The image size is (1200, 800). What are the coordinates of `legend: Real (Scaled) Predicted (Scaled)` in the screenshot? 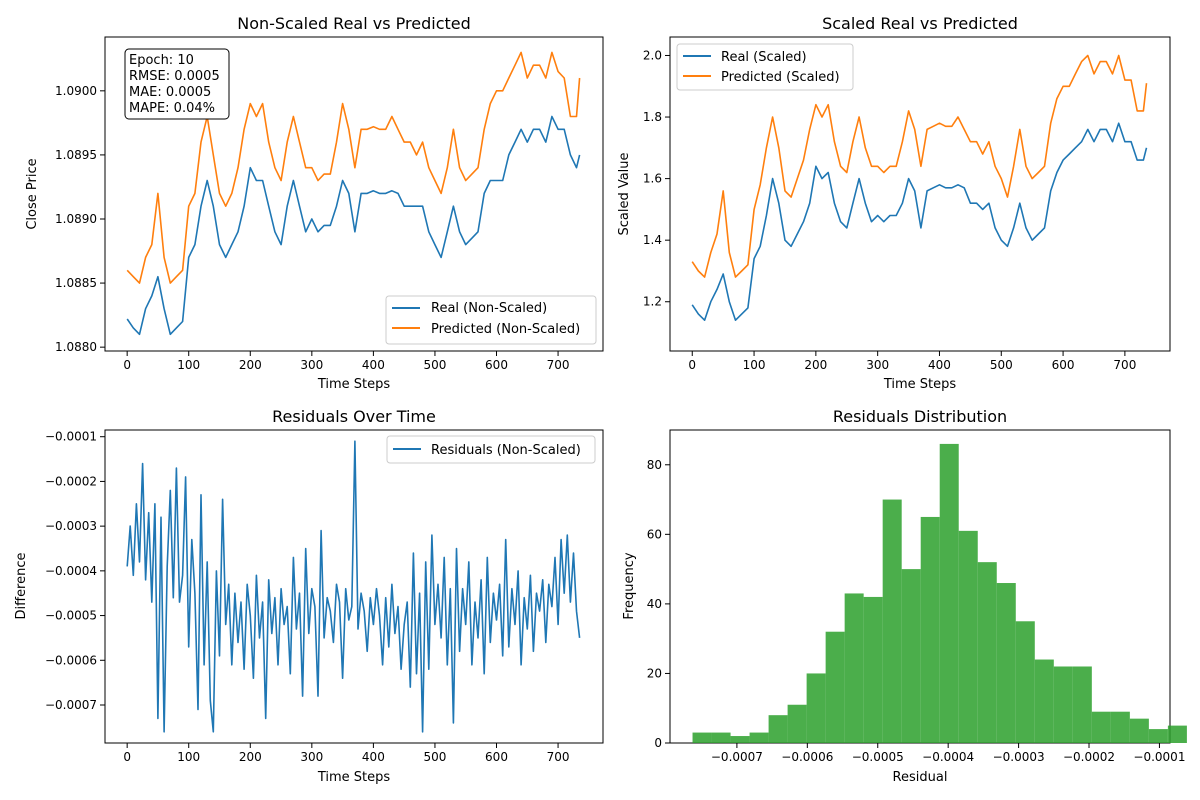 It's located at (765, 67).